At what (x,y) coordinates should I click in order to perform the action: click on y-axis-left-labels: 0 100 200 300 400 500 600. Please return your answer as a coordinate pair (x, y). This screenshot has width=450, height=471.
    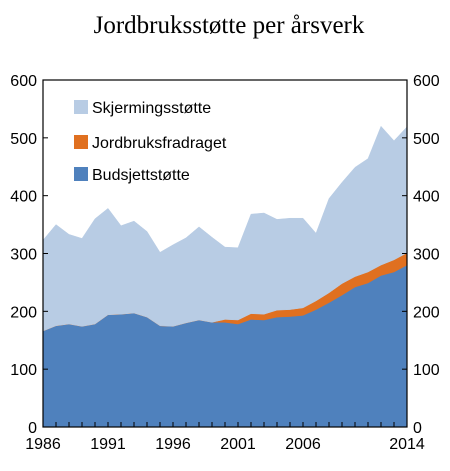
    Looking at the image, I should click on (23, 255).